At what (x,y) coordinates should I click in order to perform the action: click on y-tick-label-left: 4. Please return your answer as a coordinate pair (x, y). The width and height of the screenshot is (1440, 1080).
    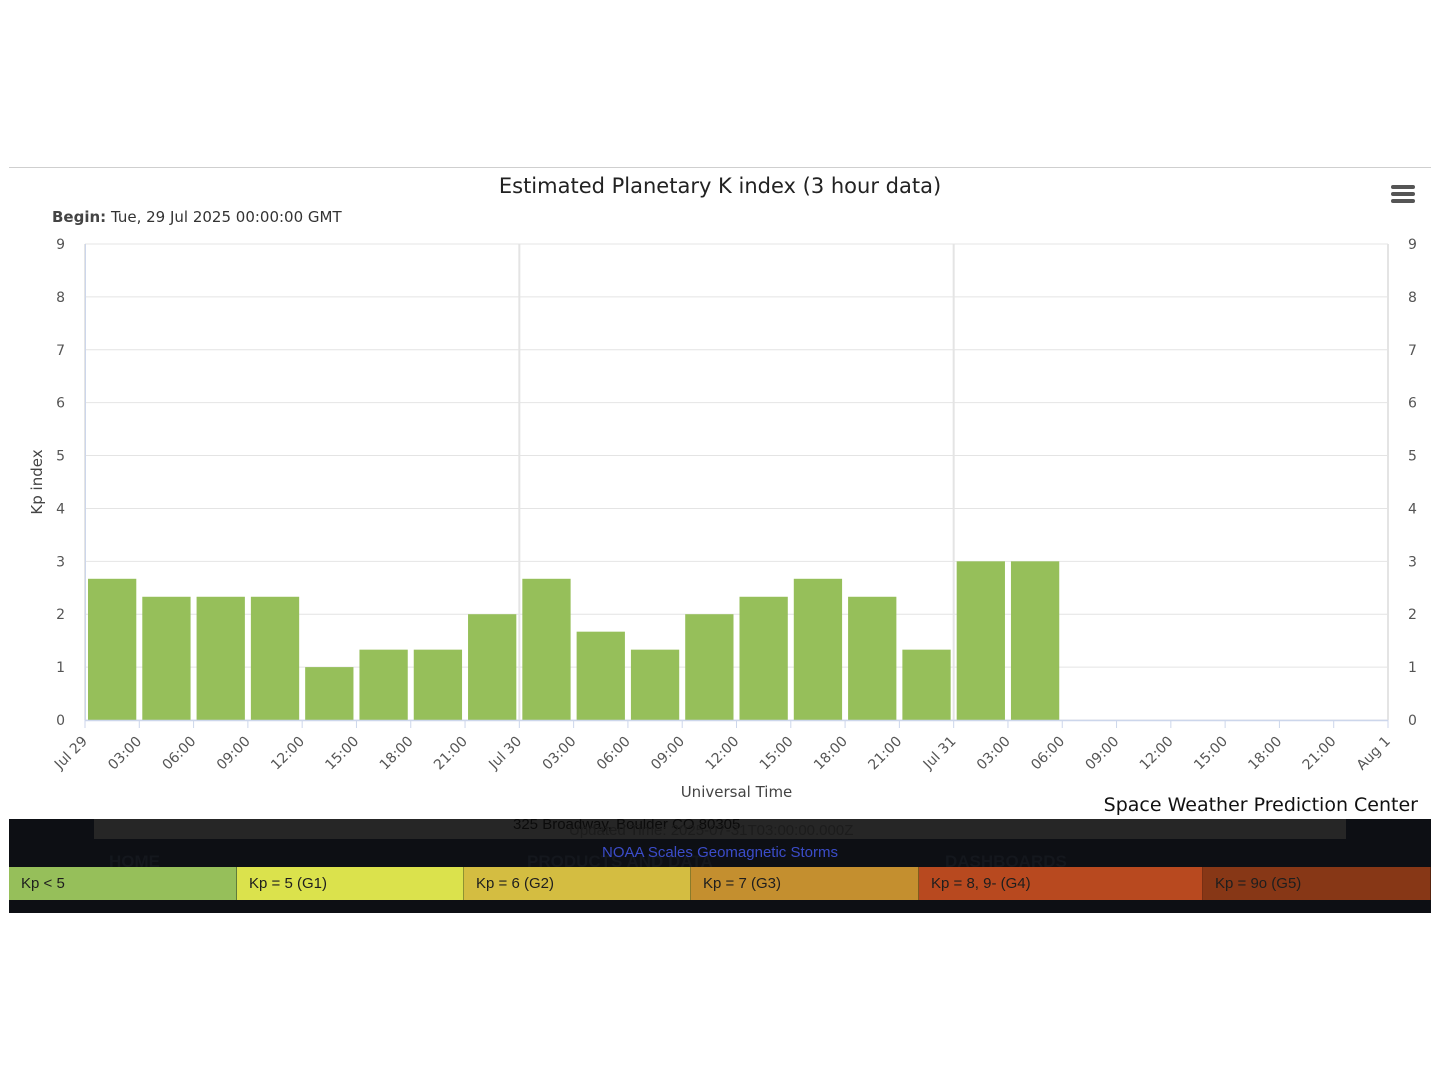
    Looking at the image, I should click on (60, 509).